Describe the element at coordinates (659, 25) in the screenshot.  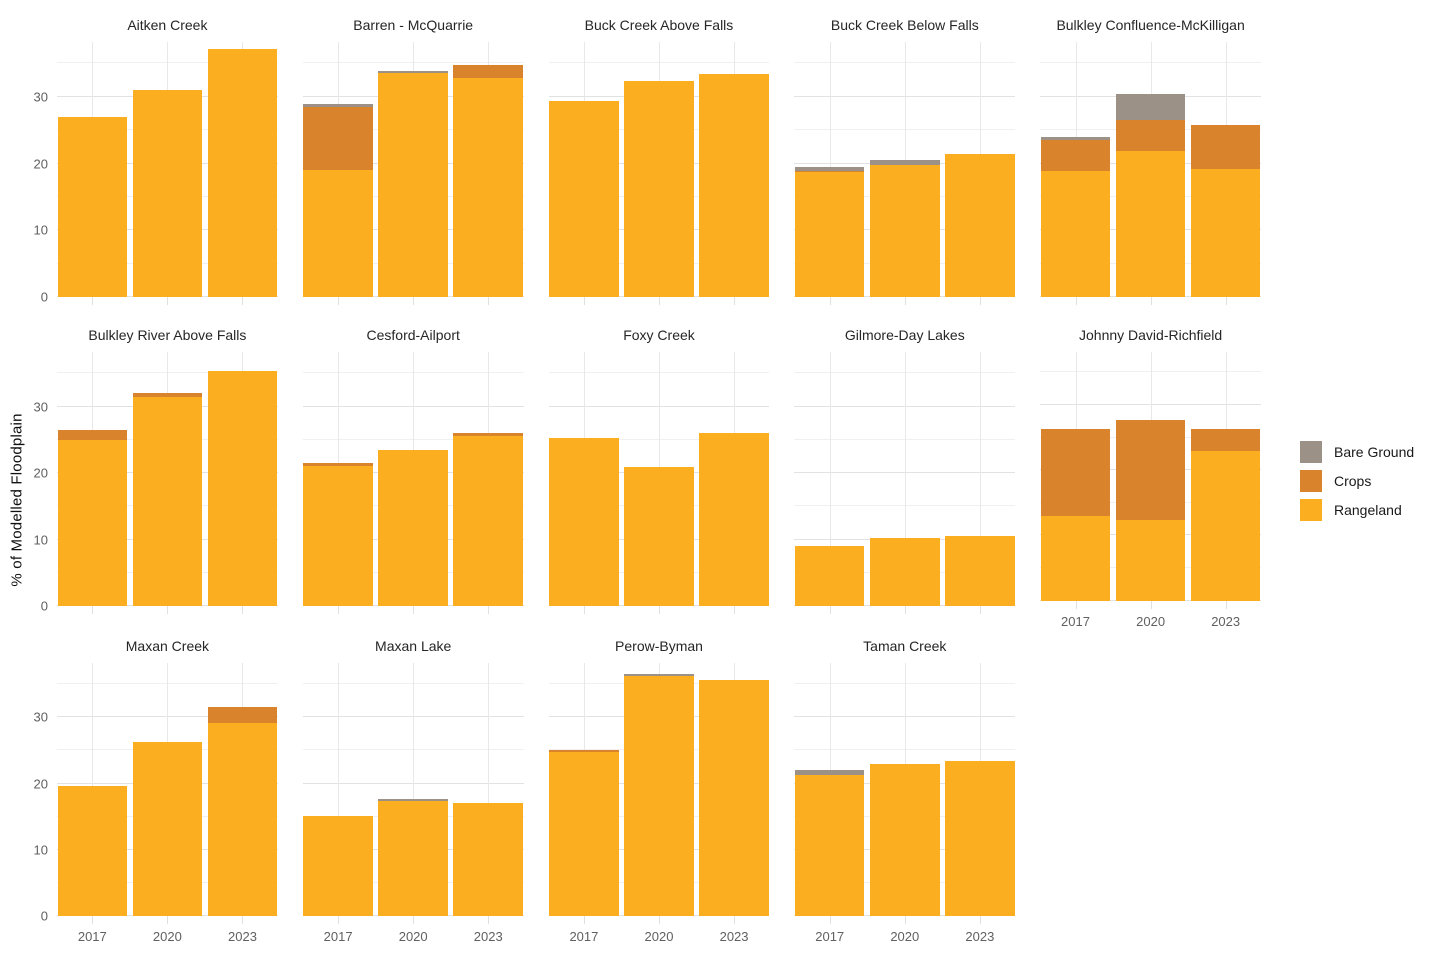
I see `facet-title: Buck Creek Above Falls` at that location.